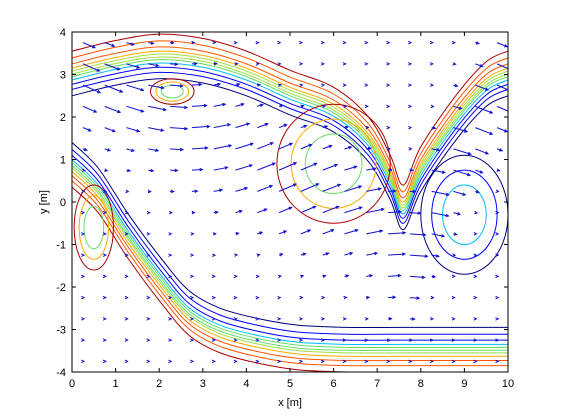 The image size is (561, 420). Describe the element at coordinates (72, 384) in the screenshot. I see `x-tick-label: 0` at that location.